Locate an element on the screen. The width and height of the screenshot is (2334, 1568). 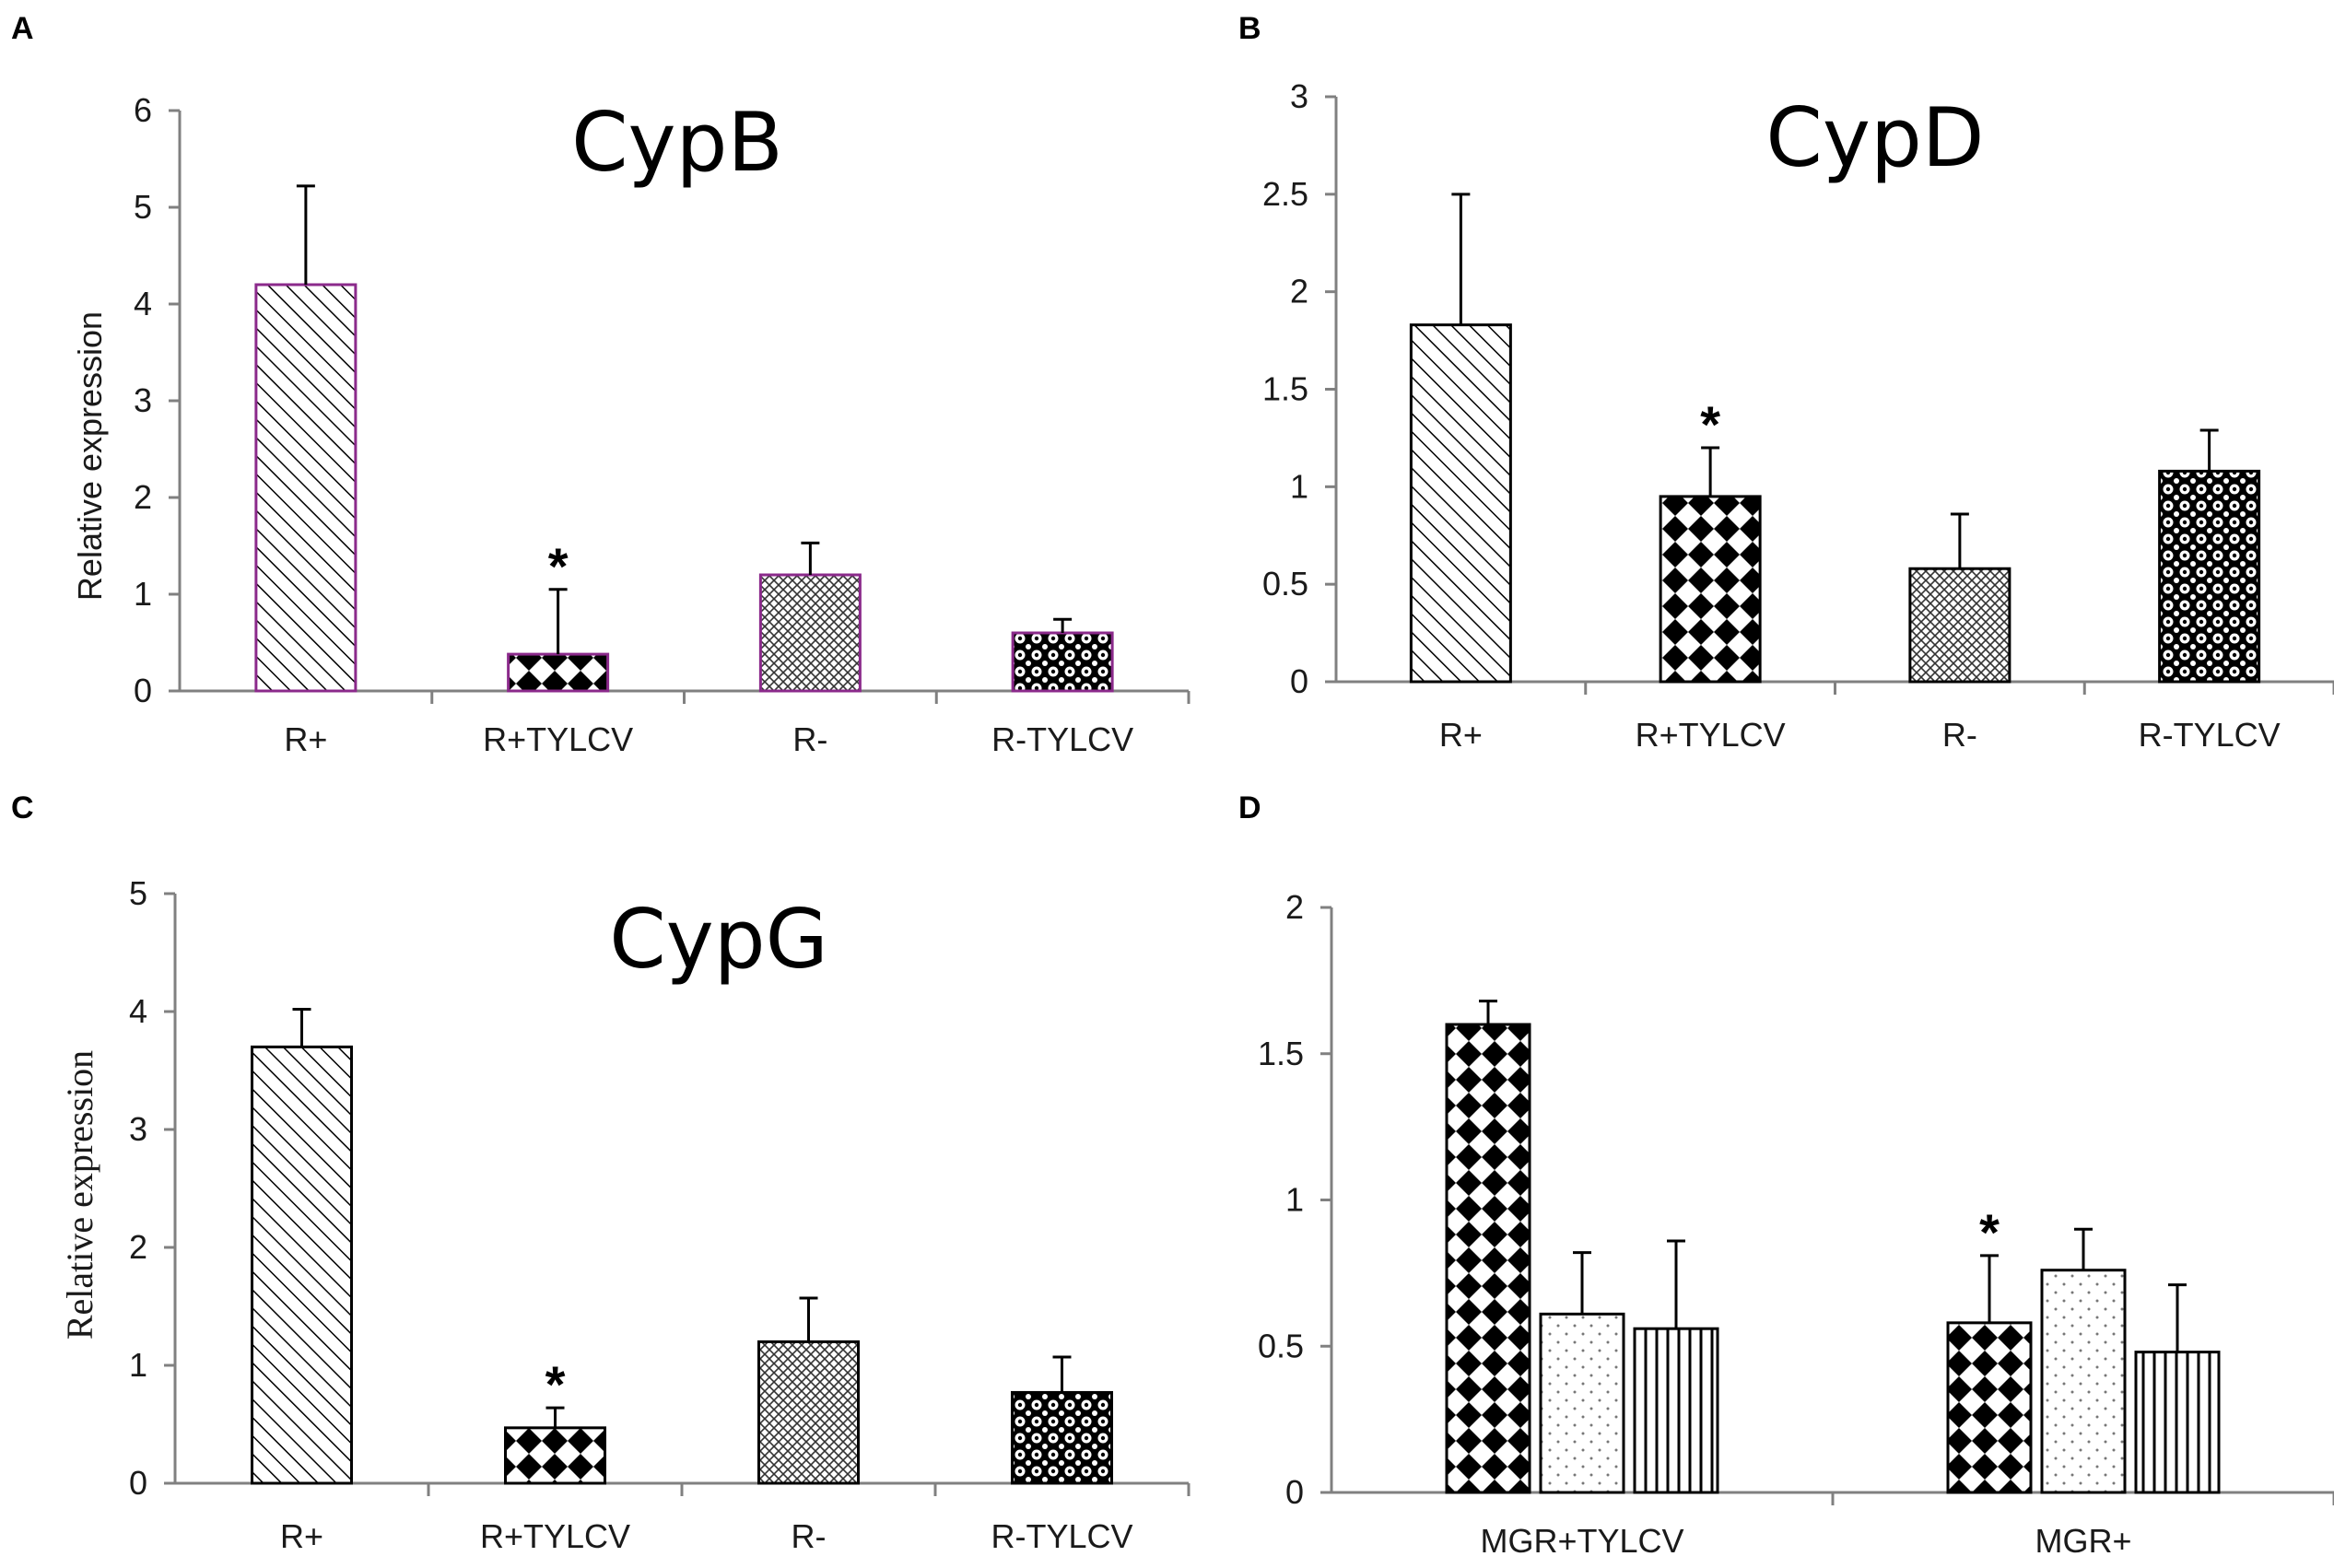
y-tick-label-d-0: 0 is located at coordinates (1294, 1492).